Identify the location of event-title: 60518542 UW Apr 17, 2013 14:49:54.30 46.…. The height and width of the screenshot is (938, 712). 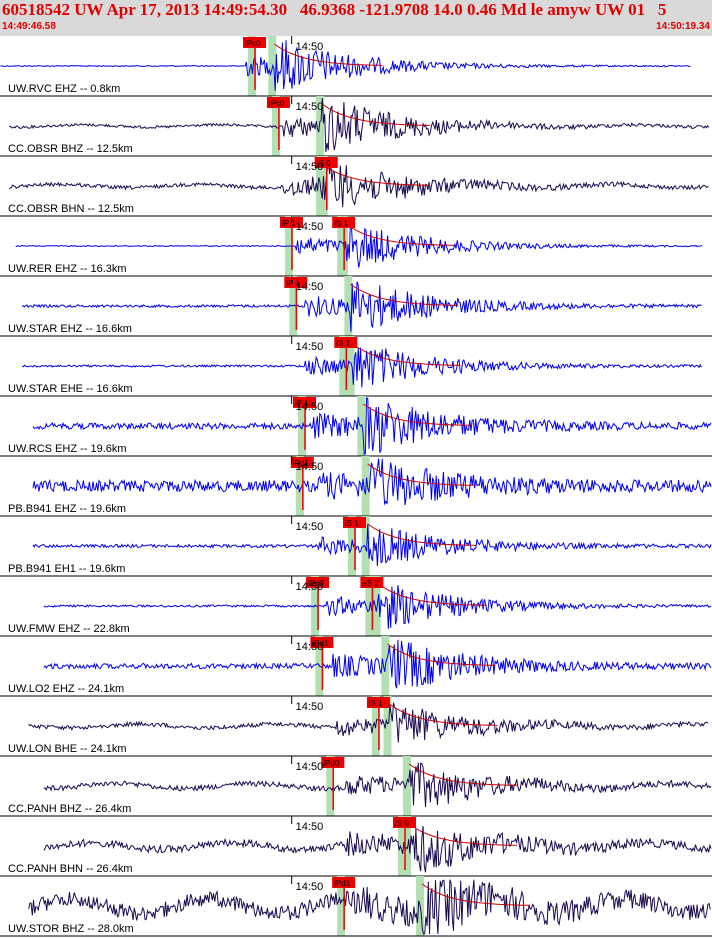
(334, 9).